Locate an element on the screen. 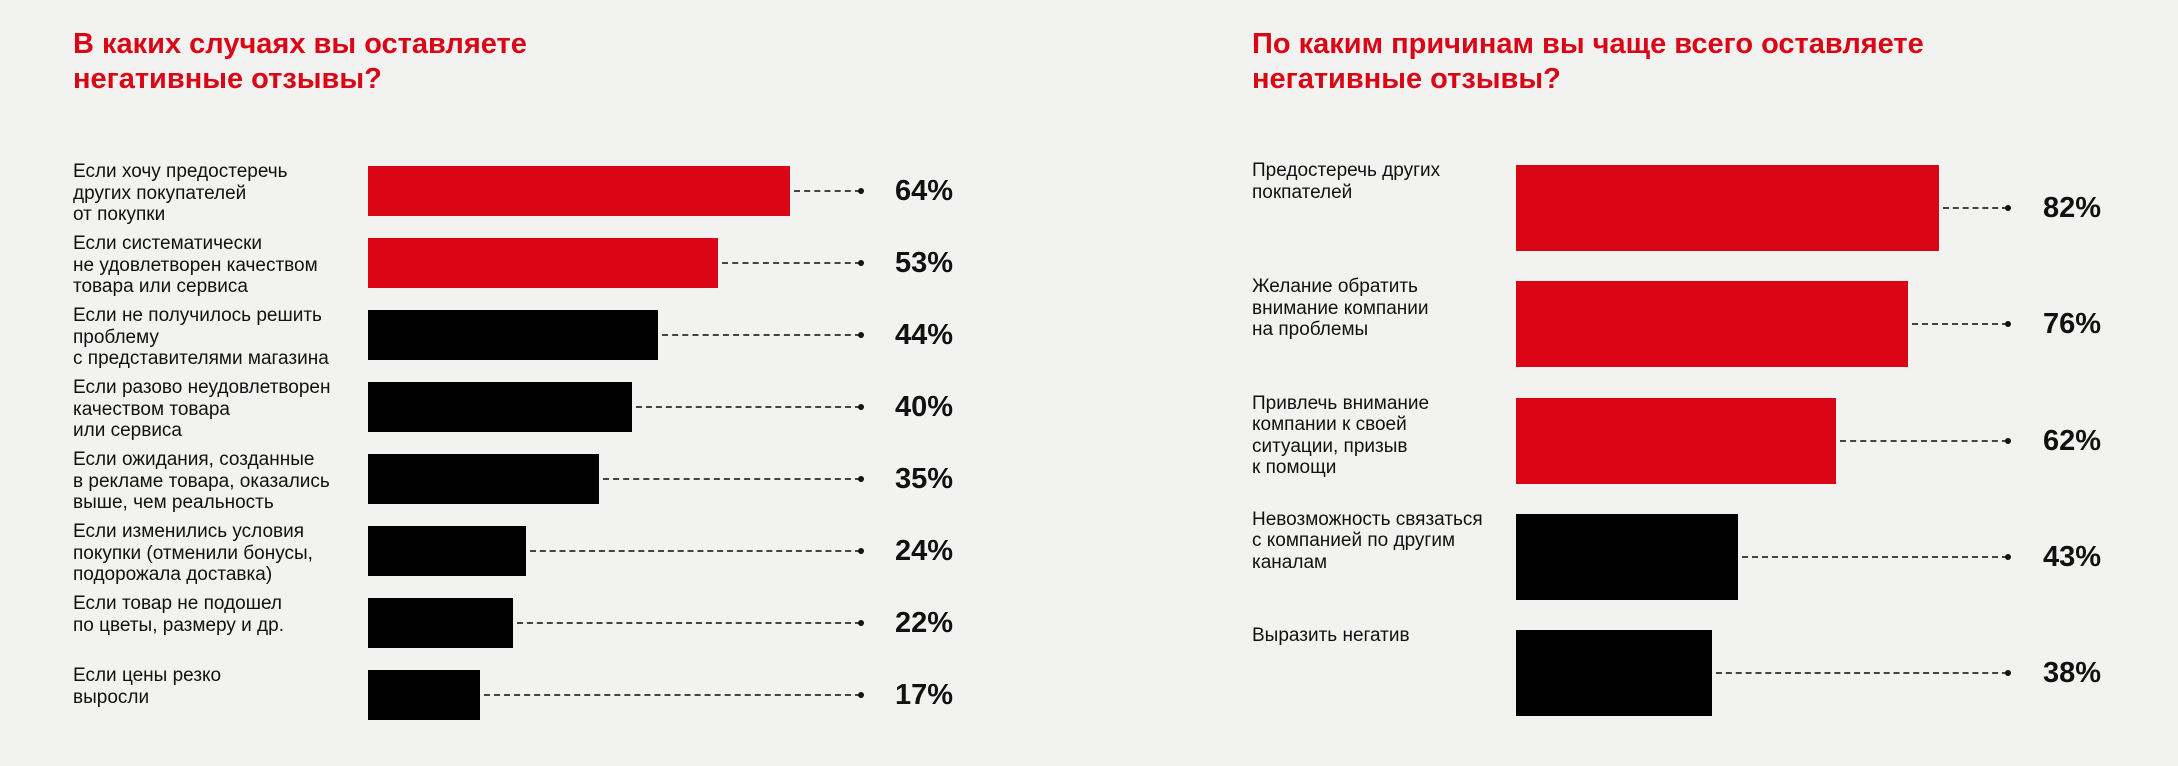  value-label: 76% is located at coordinates (2072, 324).